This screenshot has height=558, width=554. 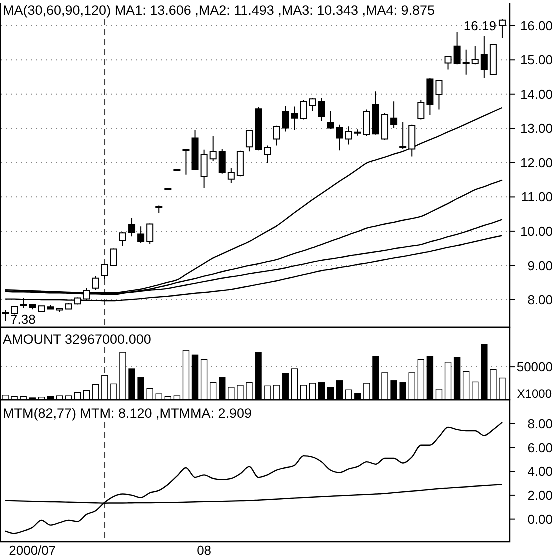 What do you see at coordinates (540, 519) in the screenshot?
I see `y-tick-label: 0.00` at bounding box center [540, 519].